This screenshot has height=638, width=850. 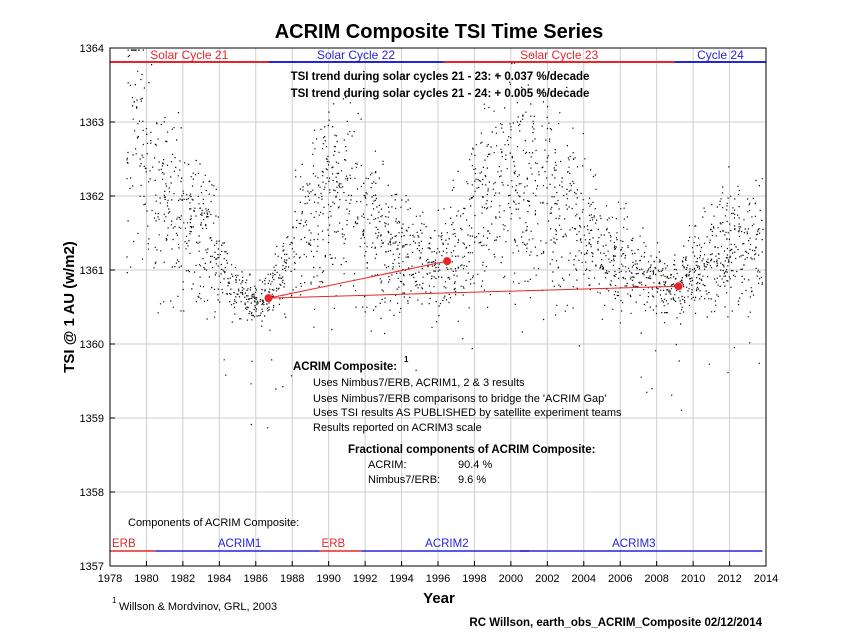 What do you see at coordinates (584, 579) in the screenshot?
I see `x-tick-label: 2004` at bounding box center [584, 579].